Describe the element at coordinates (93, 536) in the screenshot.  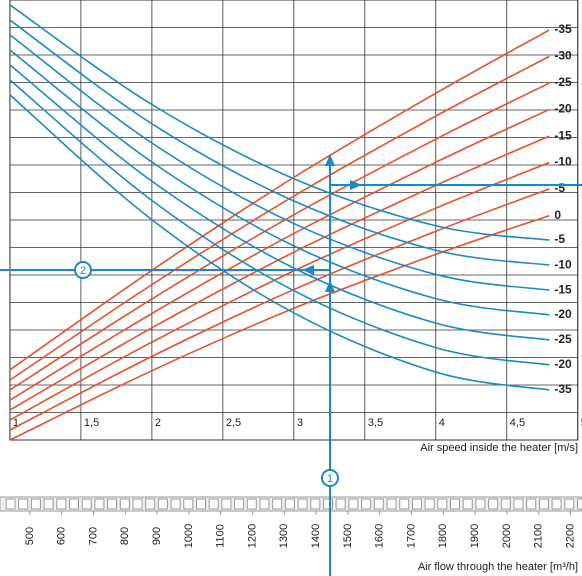
I see `x2-tick-label: 700` at that location.